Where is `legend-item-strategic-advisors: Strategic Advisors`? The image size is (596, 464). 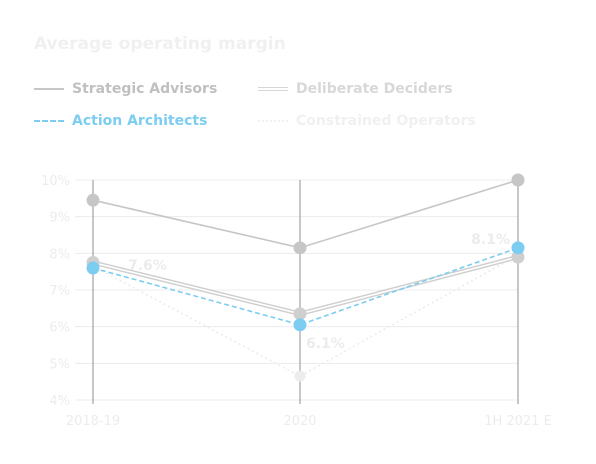
legend-item-strategic-advisors: Strategic Advisors is located at coordinates (125, 89).